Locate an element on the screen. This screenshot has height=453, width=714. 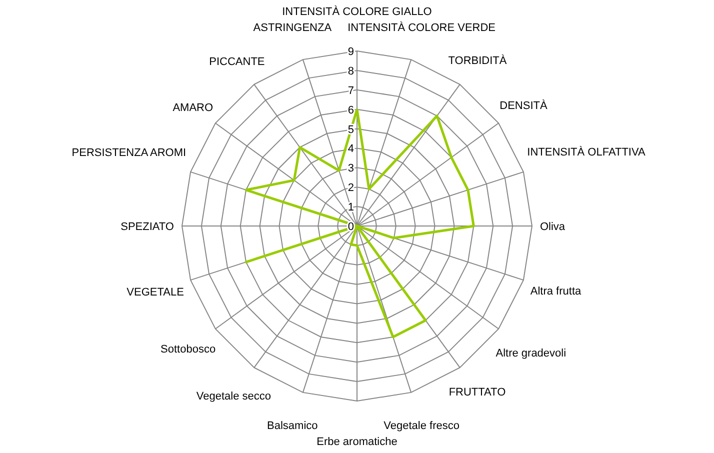
spoke-label: Erbe aromatiche is located at coordinates (357, 442).